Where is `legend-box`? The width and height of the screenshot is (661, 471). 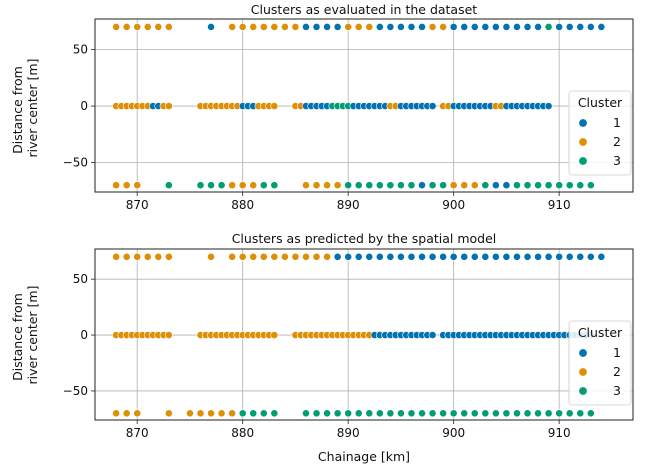
legend-box is located at coordinates (600, 363).